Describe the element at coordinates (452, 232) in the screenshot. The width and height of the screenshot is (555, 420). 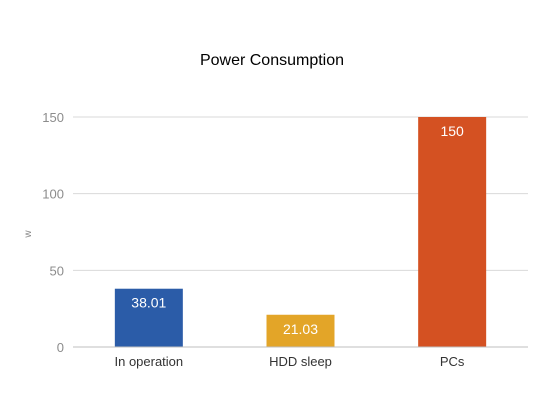
I see `bar-pcs` at that location.